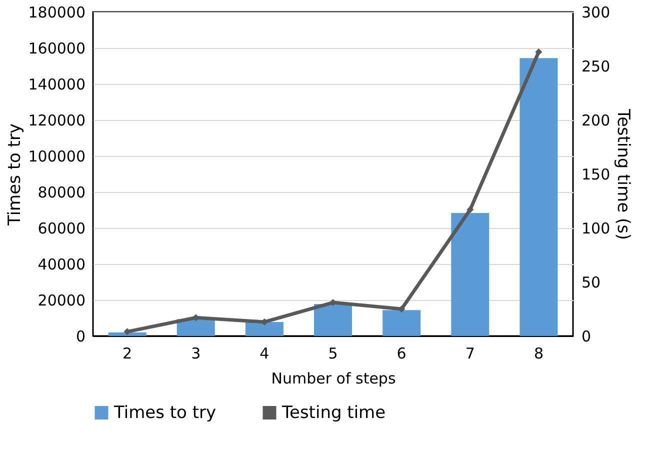 The image size is (669, 454). I want to click on x-tick-label: 4, so click(265, 353).